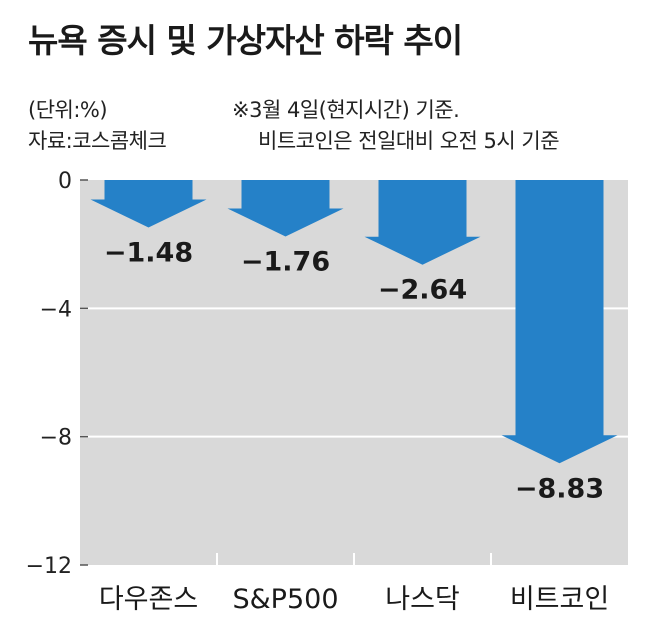 The image size is (650, 638). I want to click on y-tick-label-3: −12, so click(49, 566).